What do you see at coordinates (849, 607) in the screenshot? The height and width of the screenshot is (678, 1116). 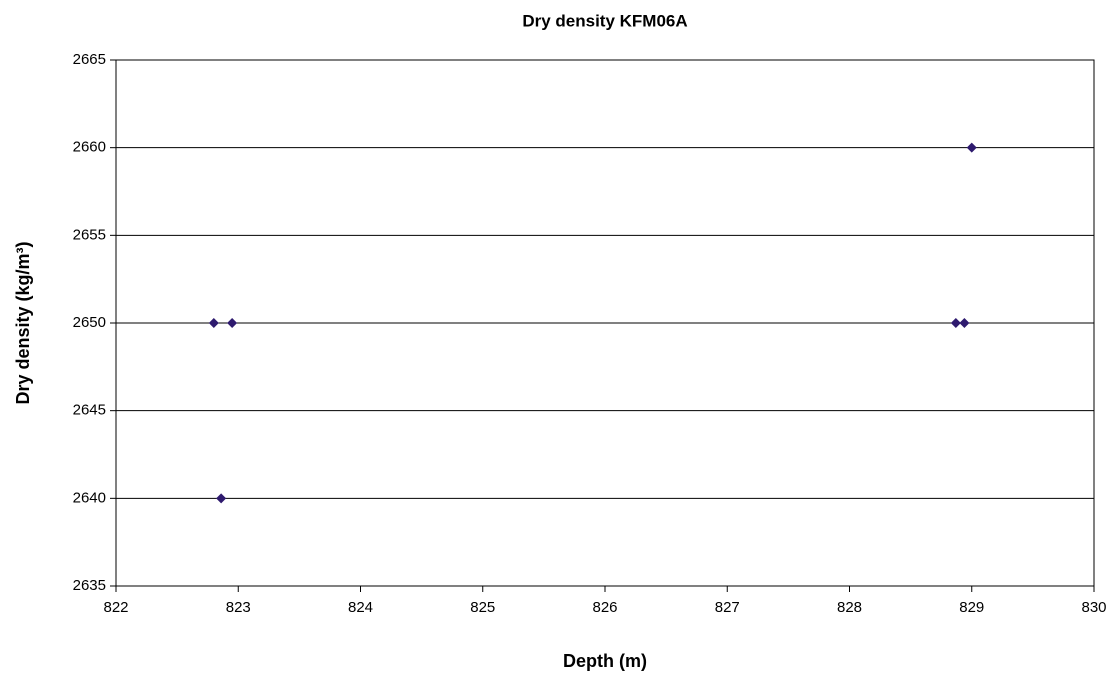 I see `x-tick-label: 828` at bounding box center [849, 607].